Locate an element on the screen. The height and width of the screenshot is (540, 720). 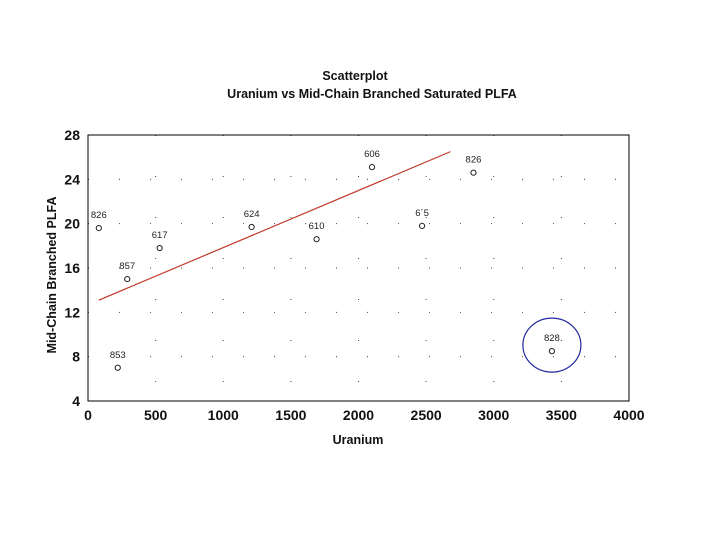
x-tick-label: 4000 is located at coordinates (628, 415).